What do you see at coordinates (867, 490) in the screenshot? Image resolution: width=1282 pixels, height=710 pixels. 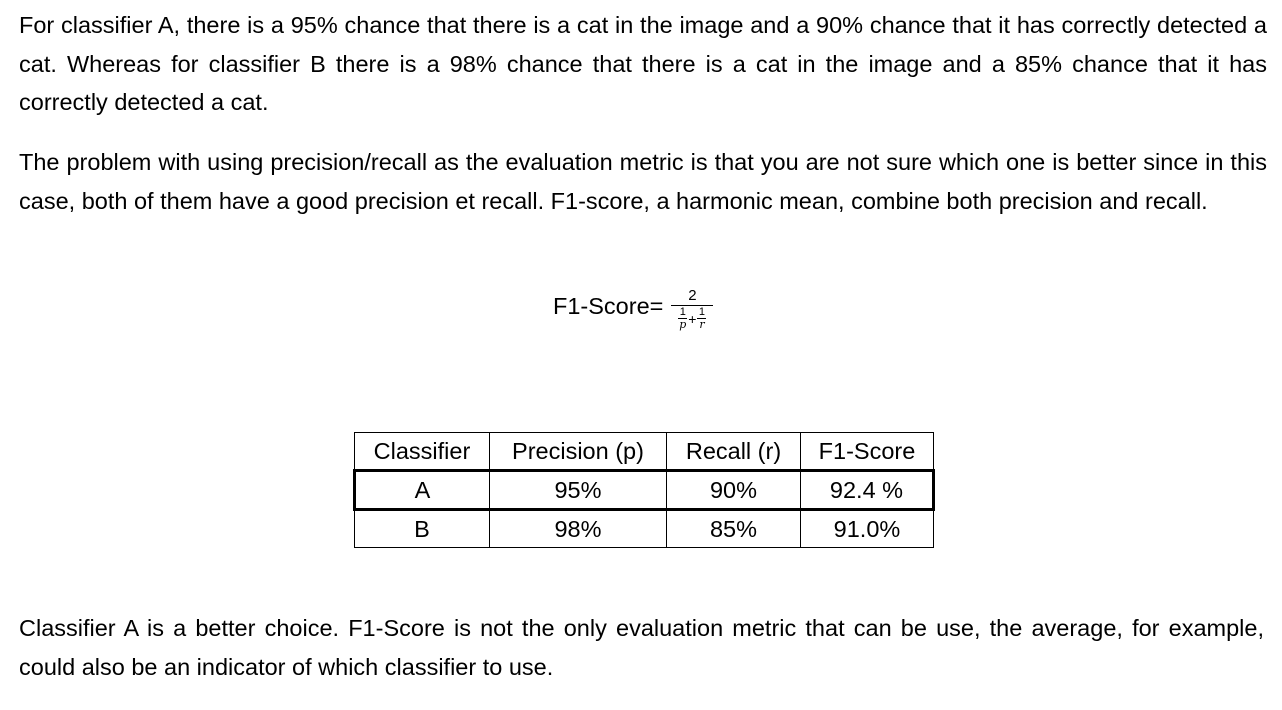 I see `cell-f1-score: 92.4 %` at bounding box center [867, 490].